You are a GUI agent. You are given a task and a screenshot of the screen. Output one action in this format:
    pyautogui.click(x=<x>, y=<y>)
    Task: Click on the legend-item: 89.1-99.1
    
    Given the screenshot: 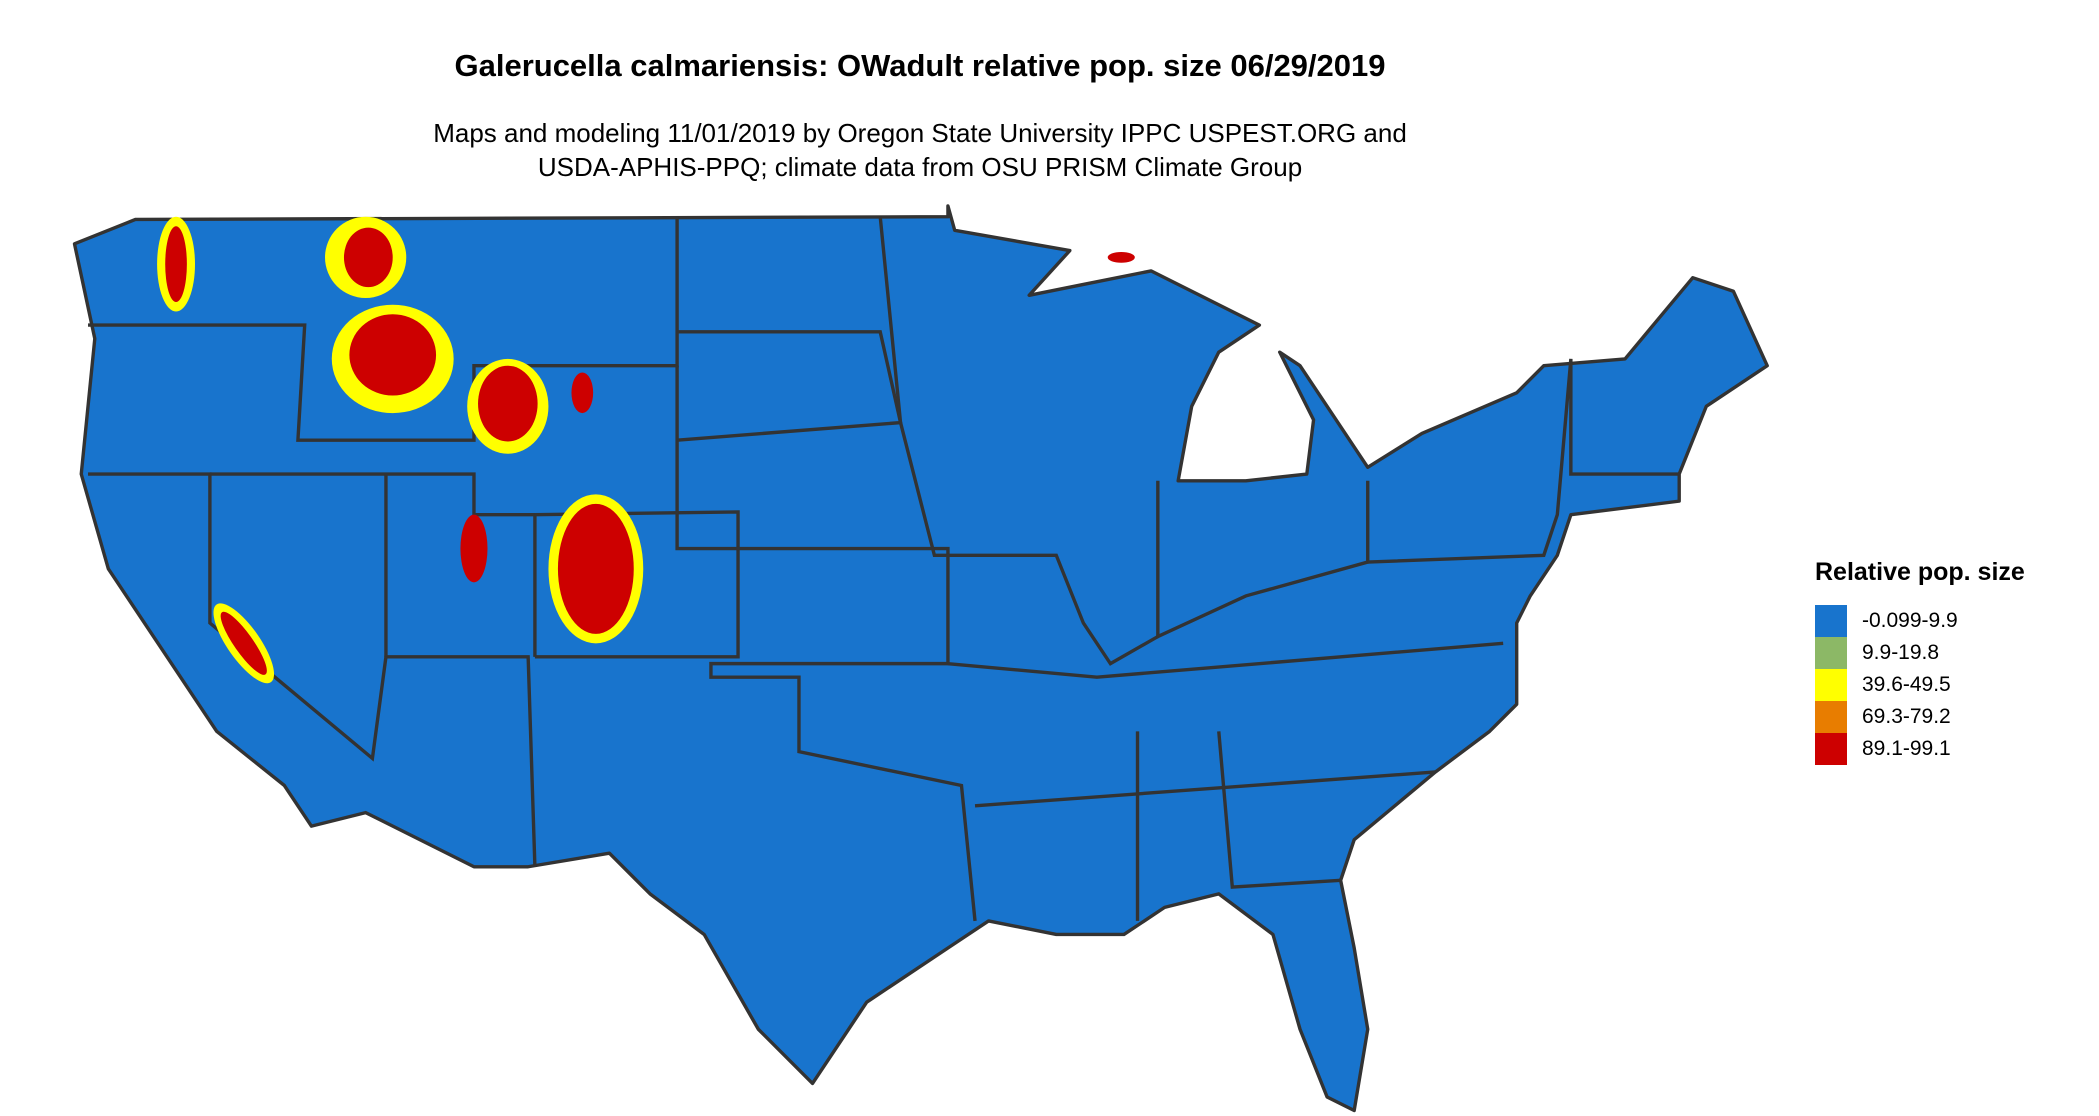 What is the action you would take?
    pyautogui.click(x=1920, y=749)
    